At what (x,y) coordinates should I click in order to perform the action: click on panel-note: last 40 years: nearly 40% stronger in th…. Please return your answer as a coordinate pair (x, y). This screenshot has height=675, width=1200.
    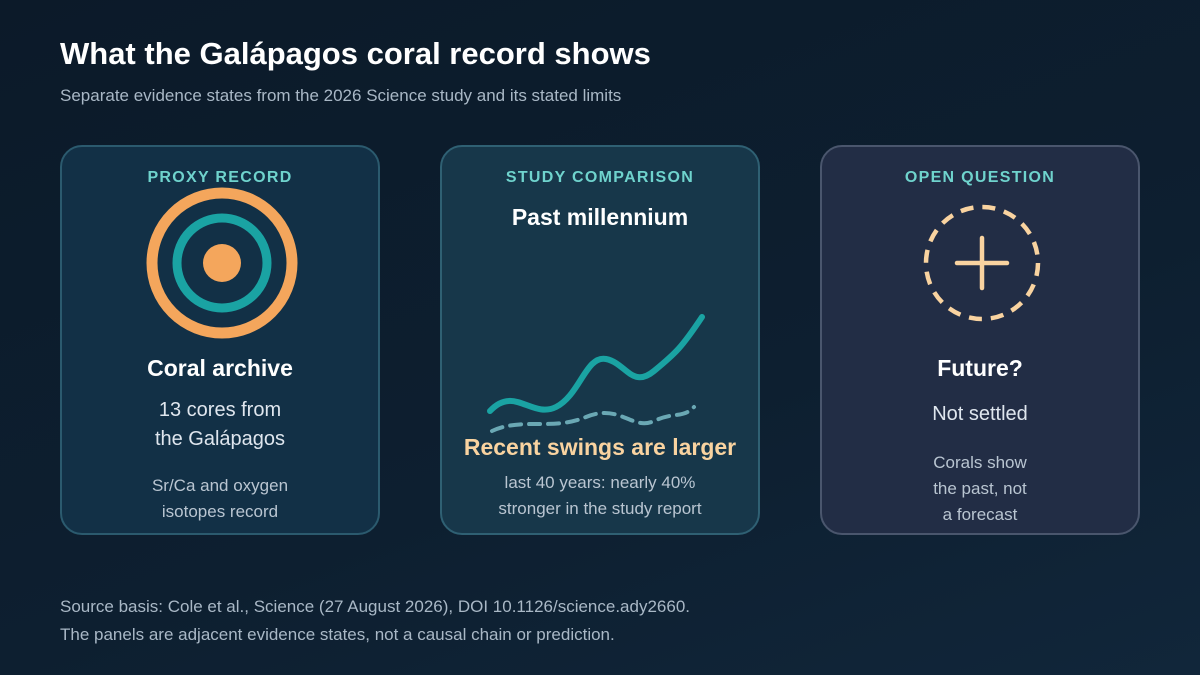
    Looking at the image, I should click on (600, 495).